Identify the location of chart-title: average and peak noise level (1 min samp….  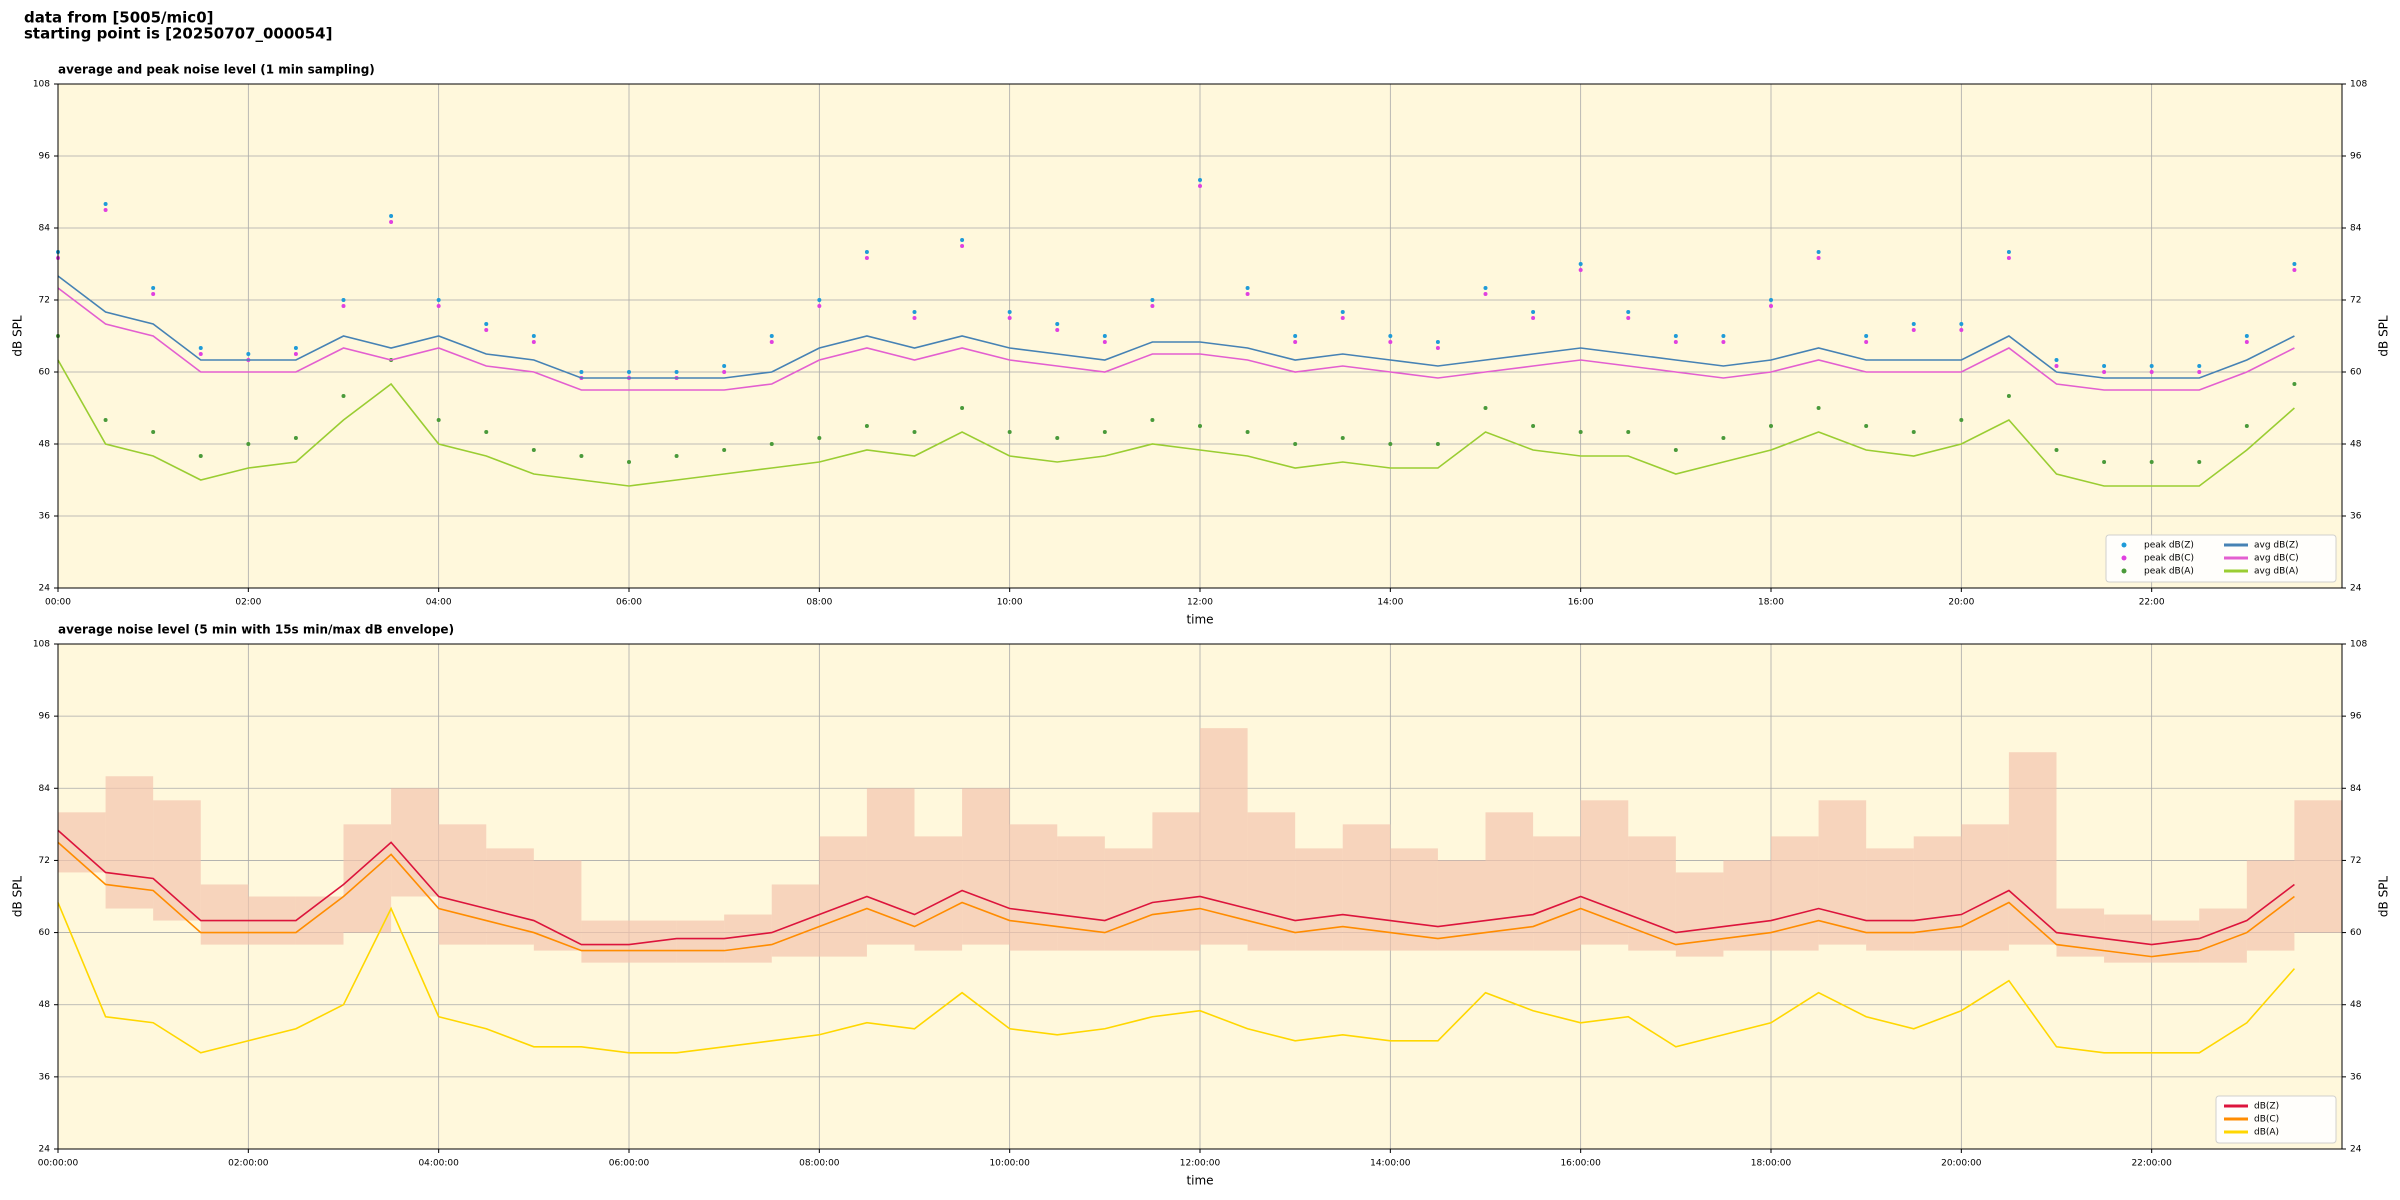
(216, 70).